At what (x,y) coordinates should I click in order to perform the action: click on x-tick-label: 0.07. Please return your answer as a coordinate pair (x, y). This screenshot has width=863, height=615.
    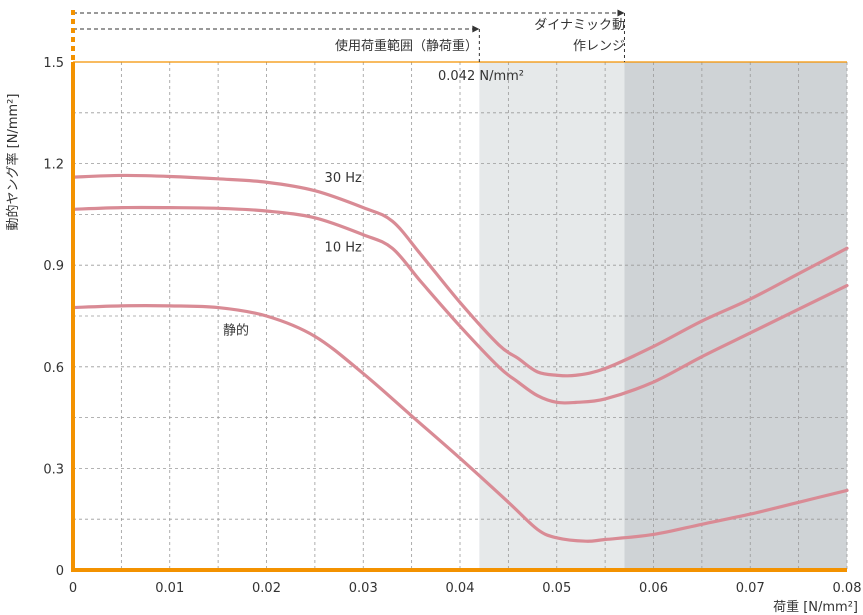
    Looking at the image, I should click on (750, 588).